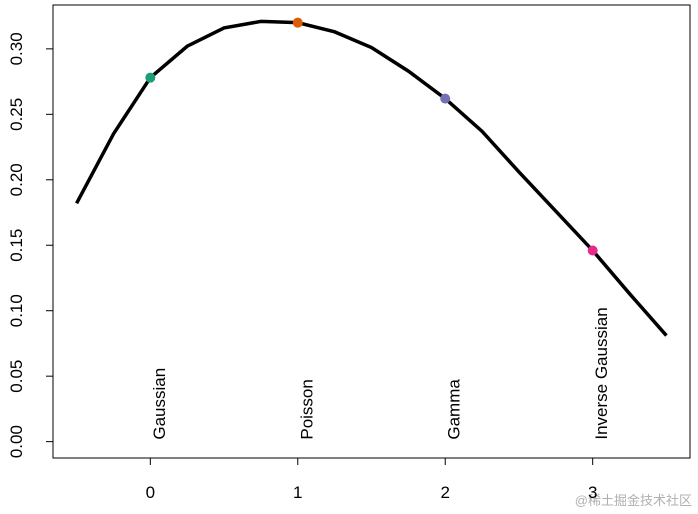 The width and height of the screenshot is (698, 514). What do you see at coordinates (159, 404) in the screenshot?
I see `point-label: Gaussian` at bounding box center [159, 404].